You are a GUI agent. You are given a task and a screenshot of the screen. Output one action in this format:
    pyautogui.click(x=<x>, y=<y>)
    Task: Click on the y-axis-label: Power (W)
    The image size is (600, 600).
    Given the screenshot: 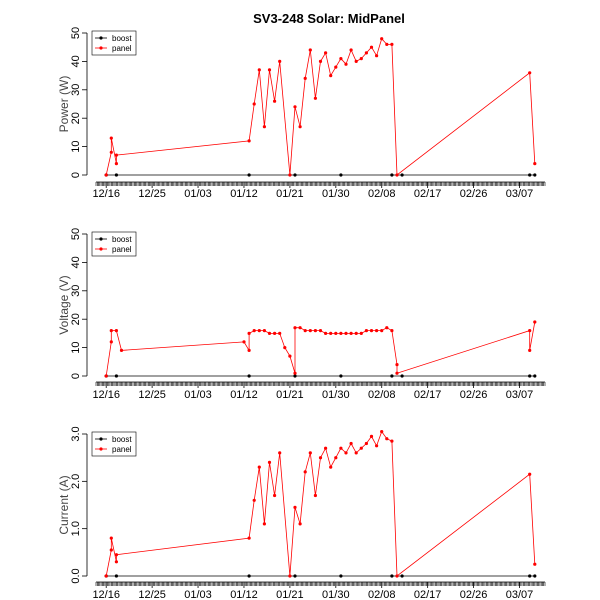 What is the action you would take?
    pyautogui.click(x=64, y=104)
    